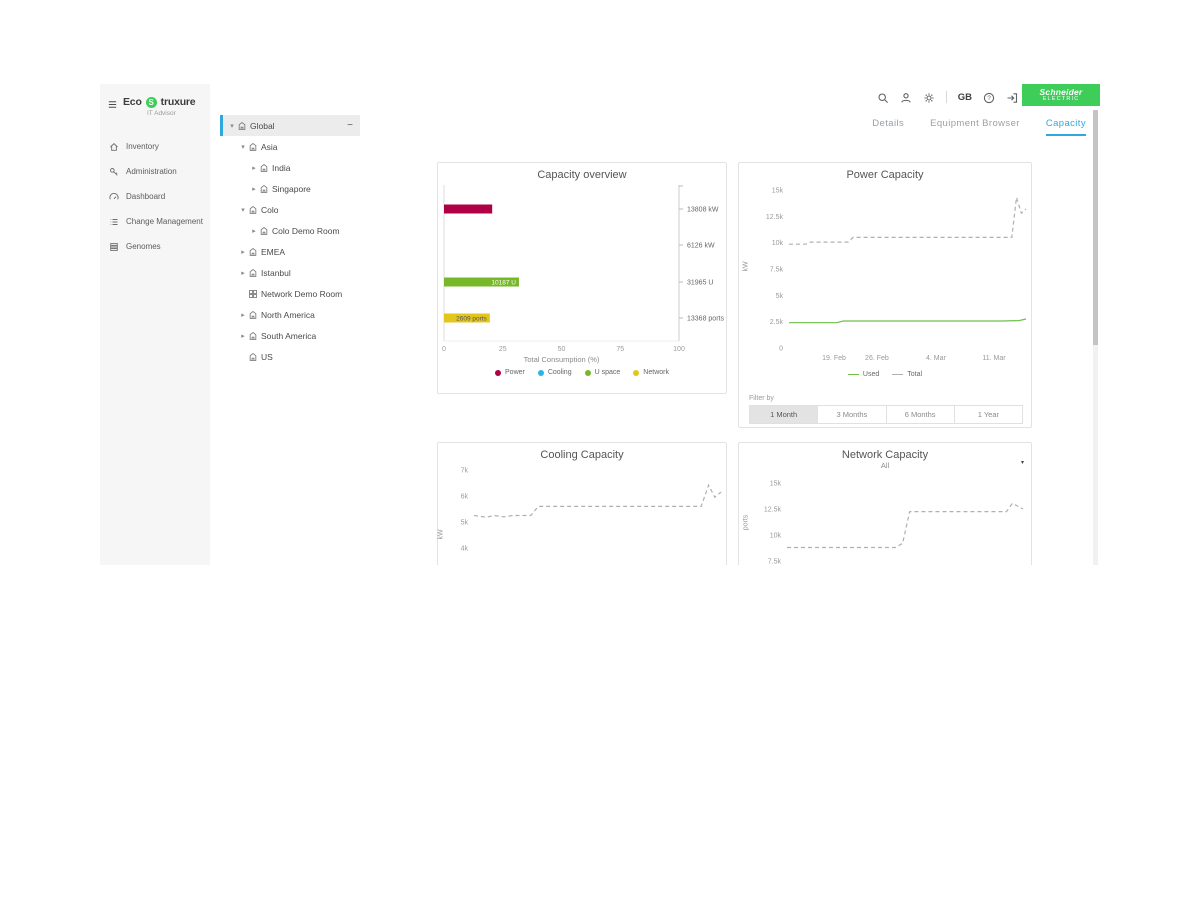  Describe the element at coordinates (114, 172) in the screenshot. I see `admin-icon` at that location.